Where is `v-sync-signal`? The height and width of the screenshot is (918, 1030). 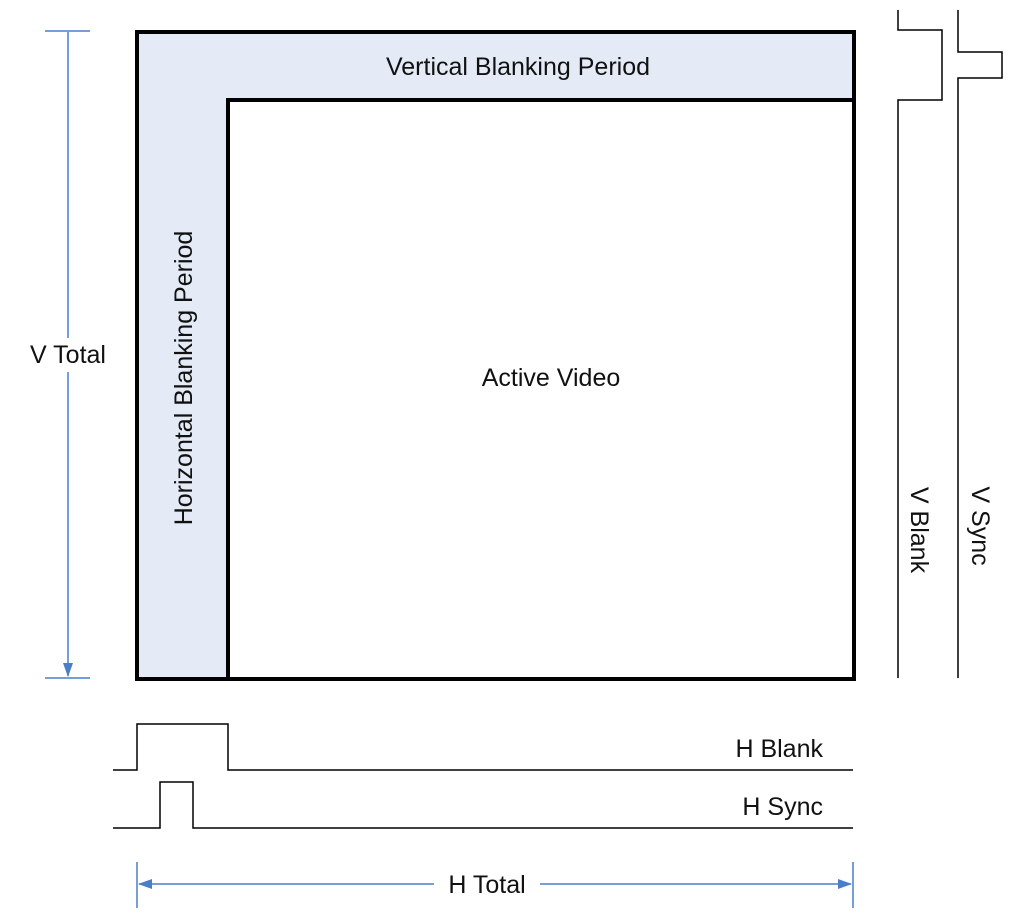
v-sync-signal is located at coordinates (980, 344).